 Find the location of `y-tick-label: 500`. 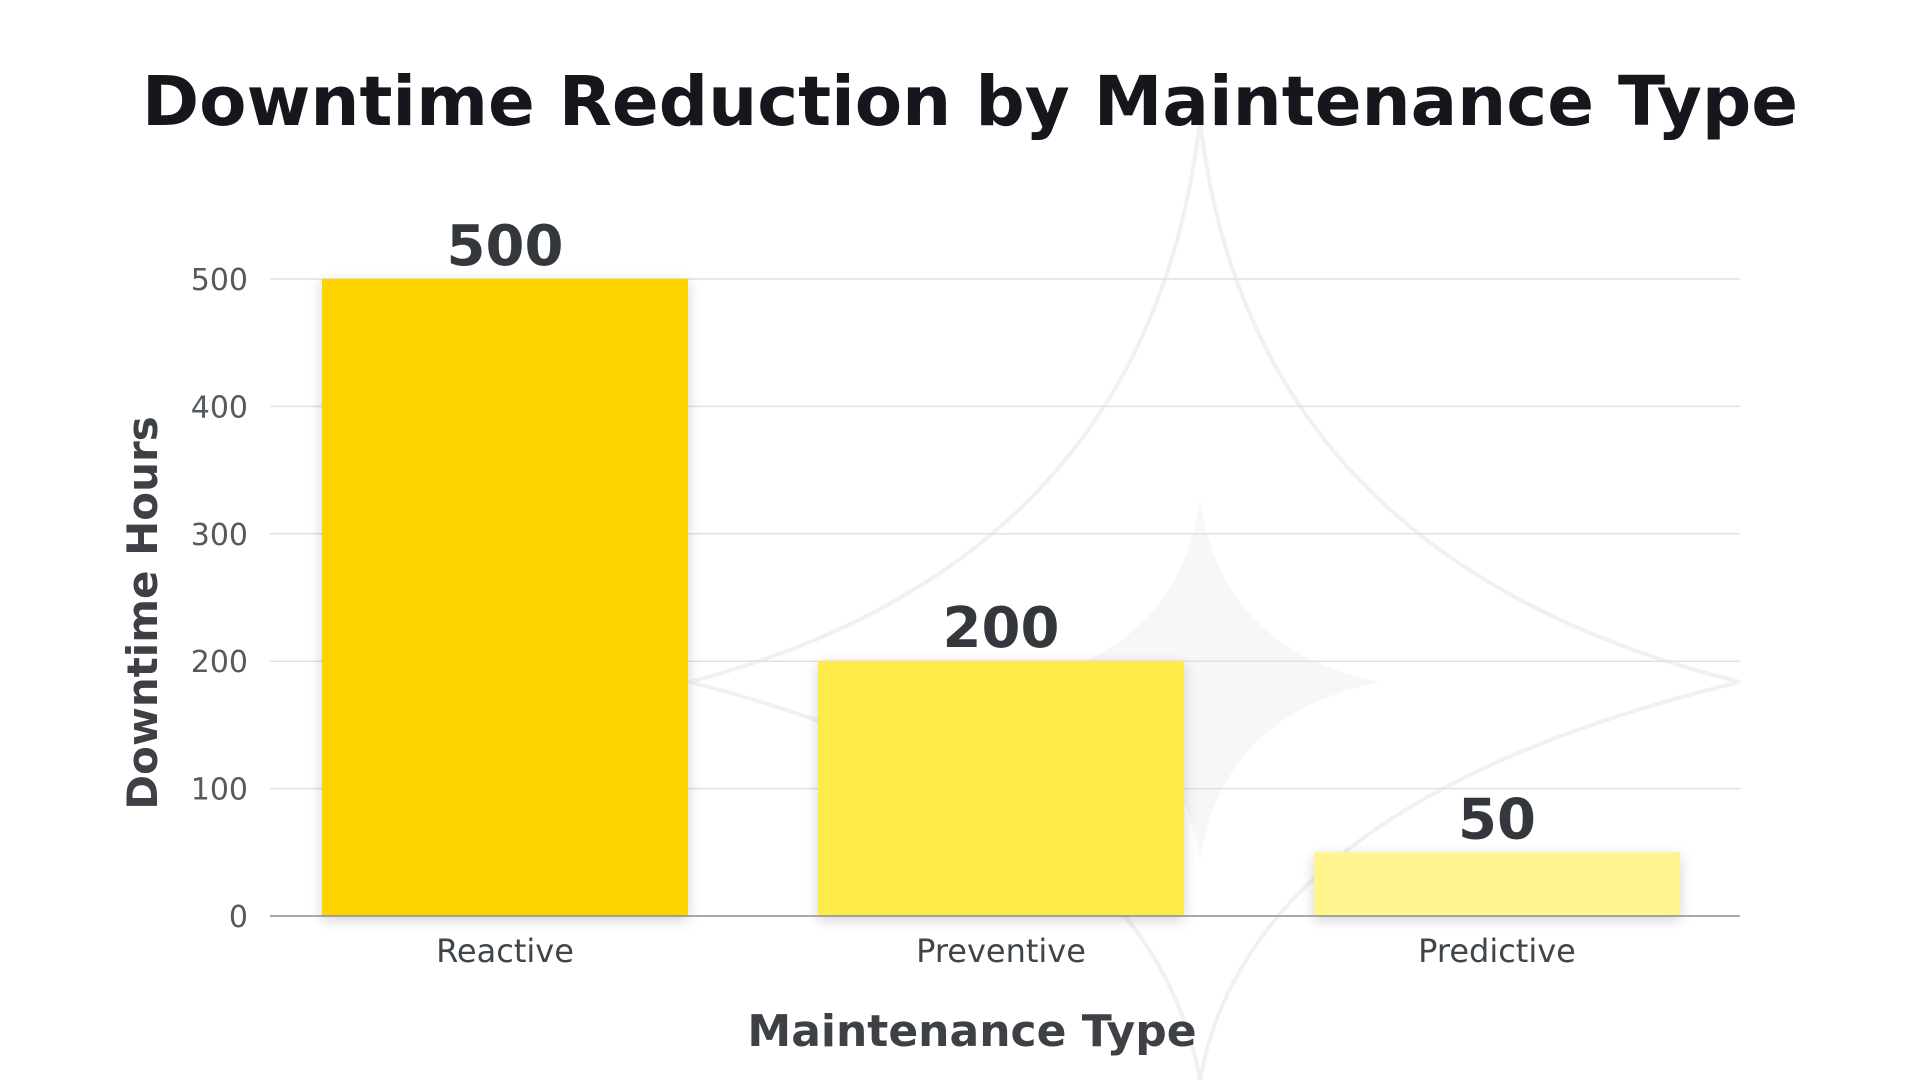

y-tick-label: 500 is located at coordinates (219, 280).